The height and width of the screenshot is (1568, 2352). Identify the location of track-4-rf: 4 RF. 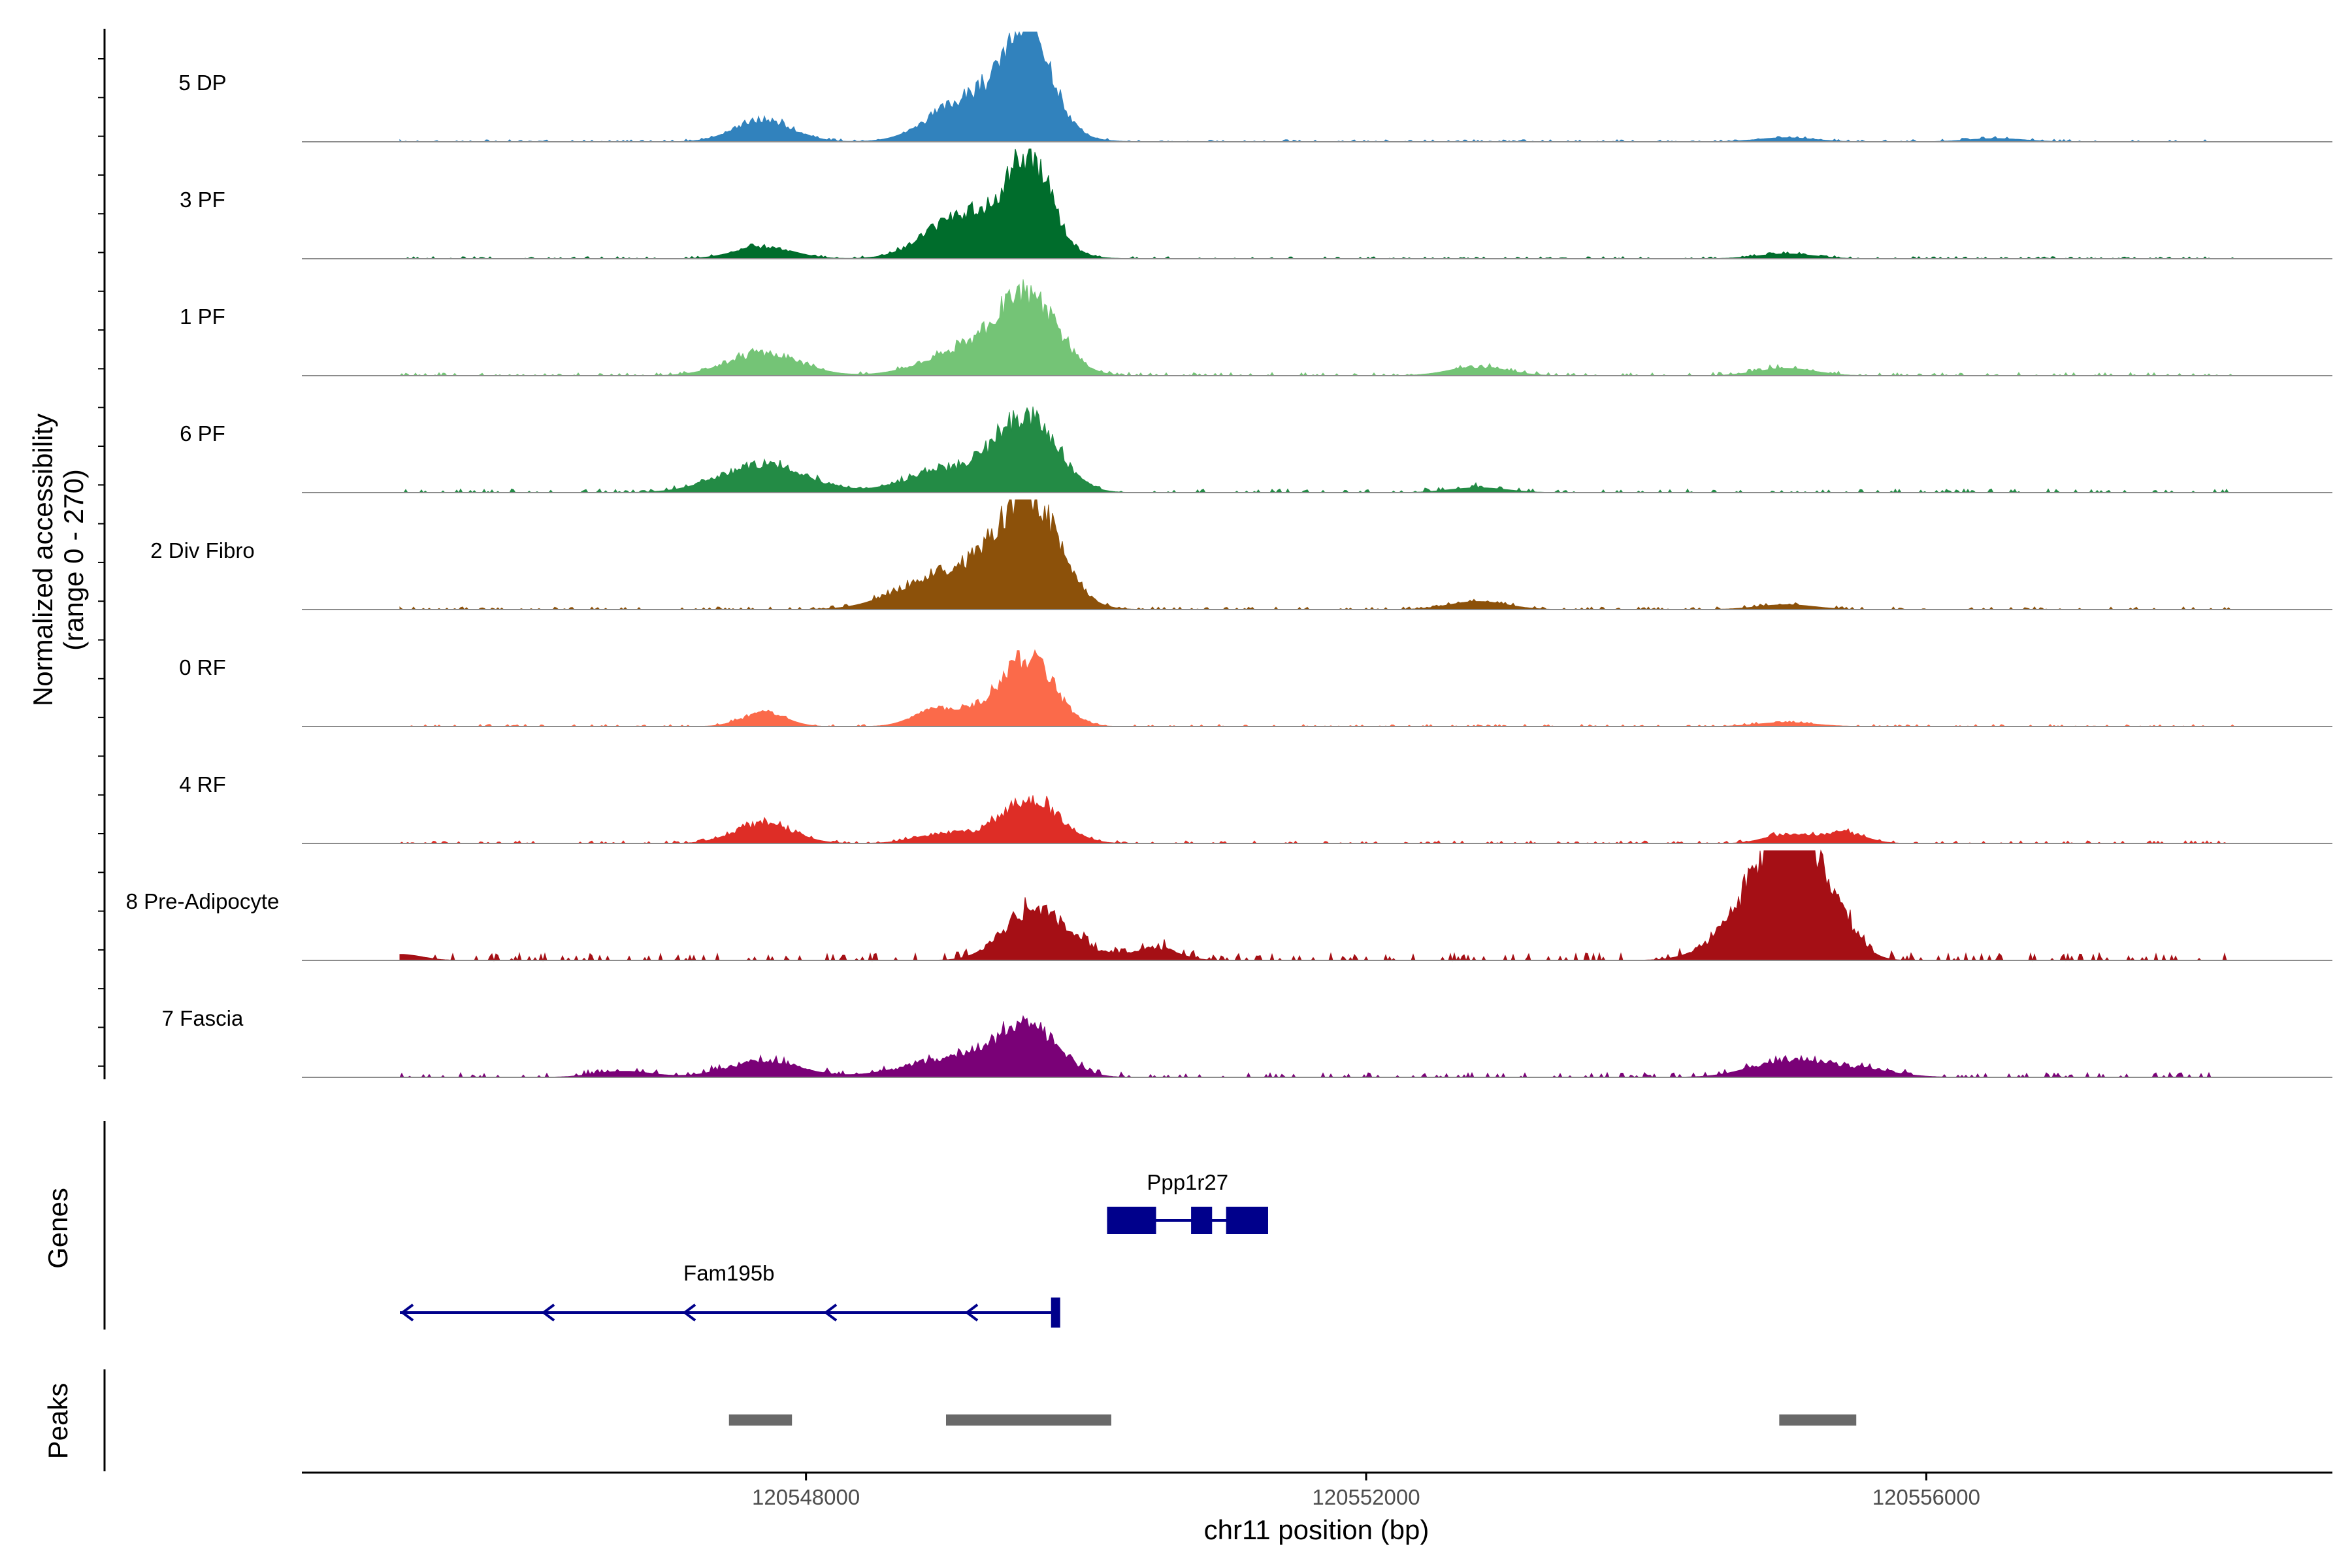
(1255, 808).